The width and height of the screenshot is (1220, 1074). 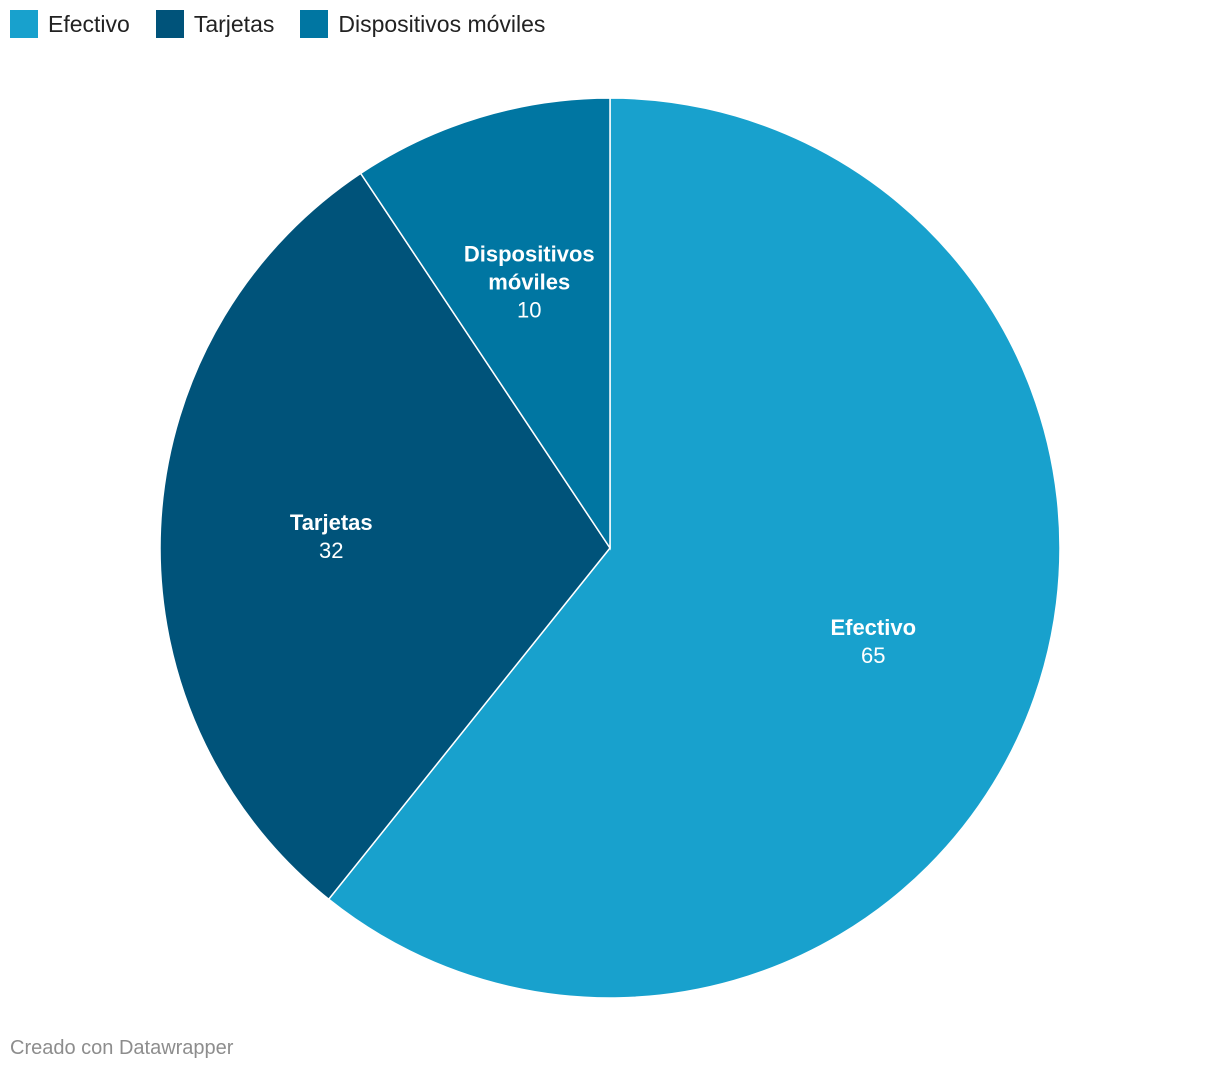 What do you see at coordinates (331, 536) in the screenshot?
I see `slice-label-tarjetas: Tarjetas 32` at bounding box center [331, 536].